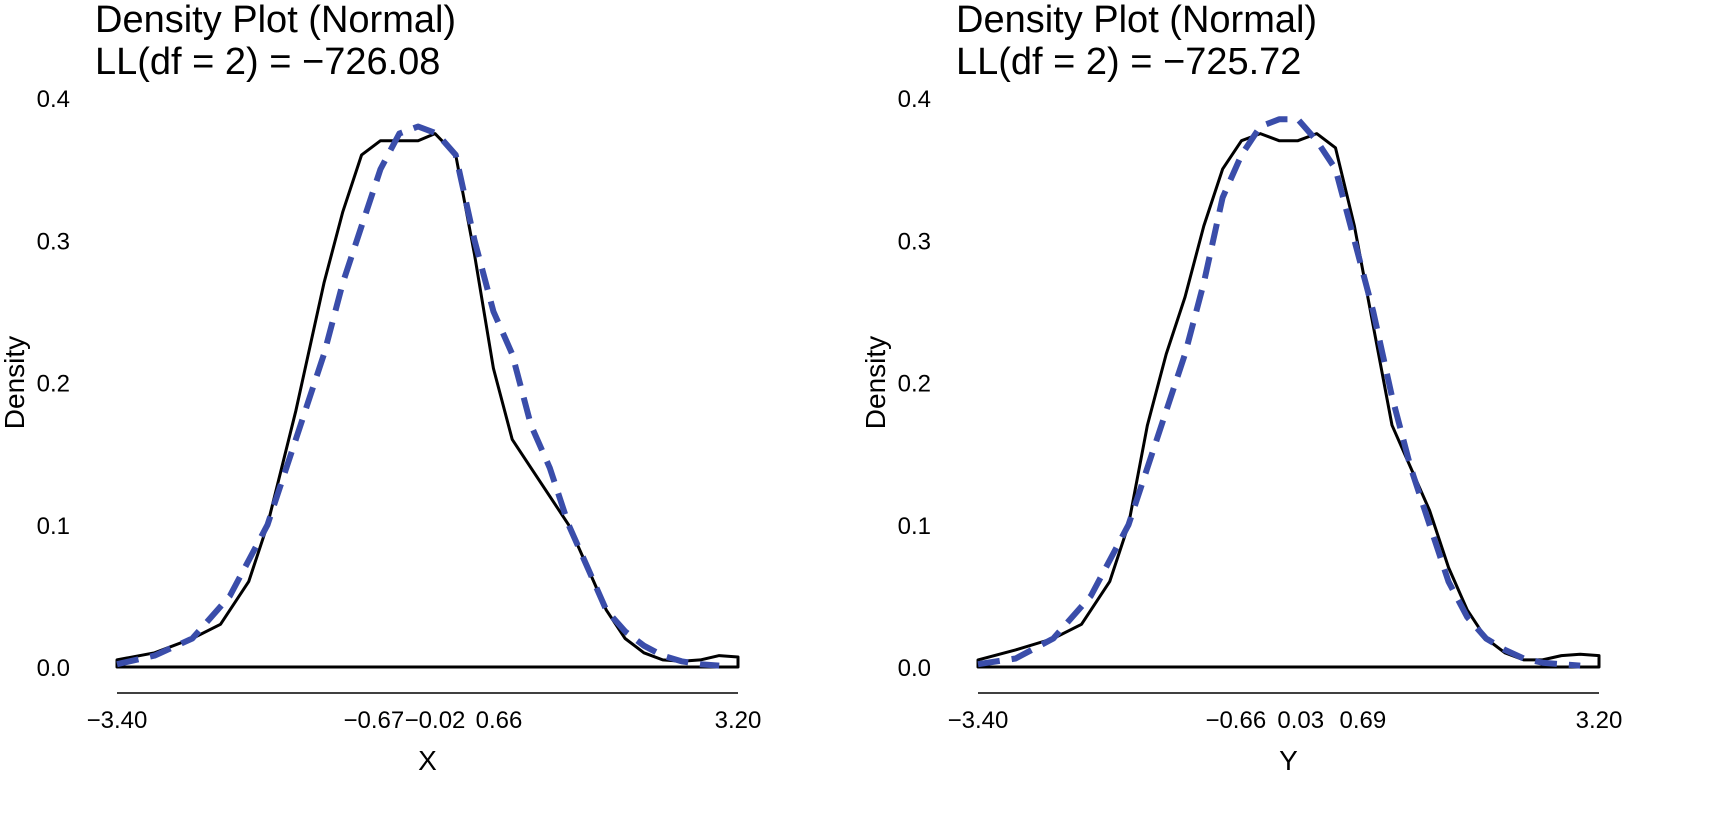 Image resolution: width=1721 pixels, height=838 pixels. I want to click on x-tick-label: −0.02, so click(435, 720).